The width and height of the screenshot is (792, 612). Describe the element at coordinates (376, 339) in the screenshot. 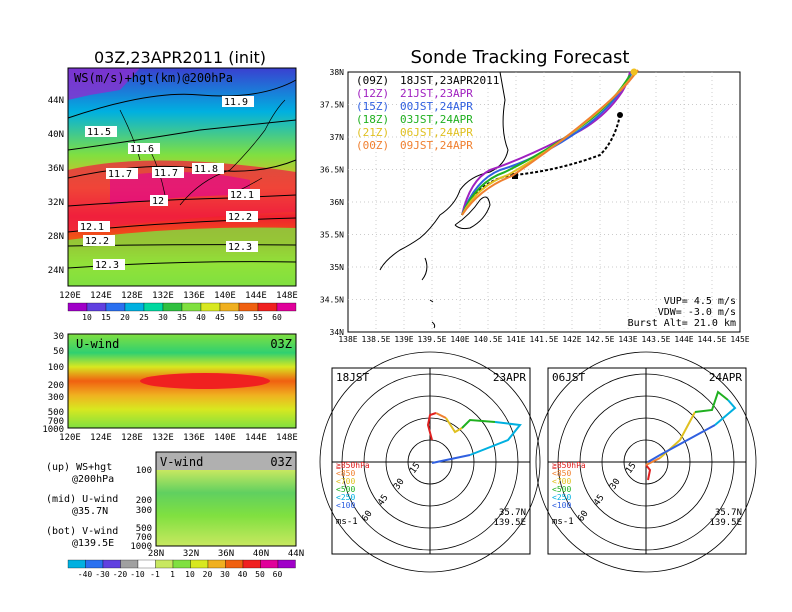

I see `lon-tick-label: 138.5E` at that location.